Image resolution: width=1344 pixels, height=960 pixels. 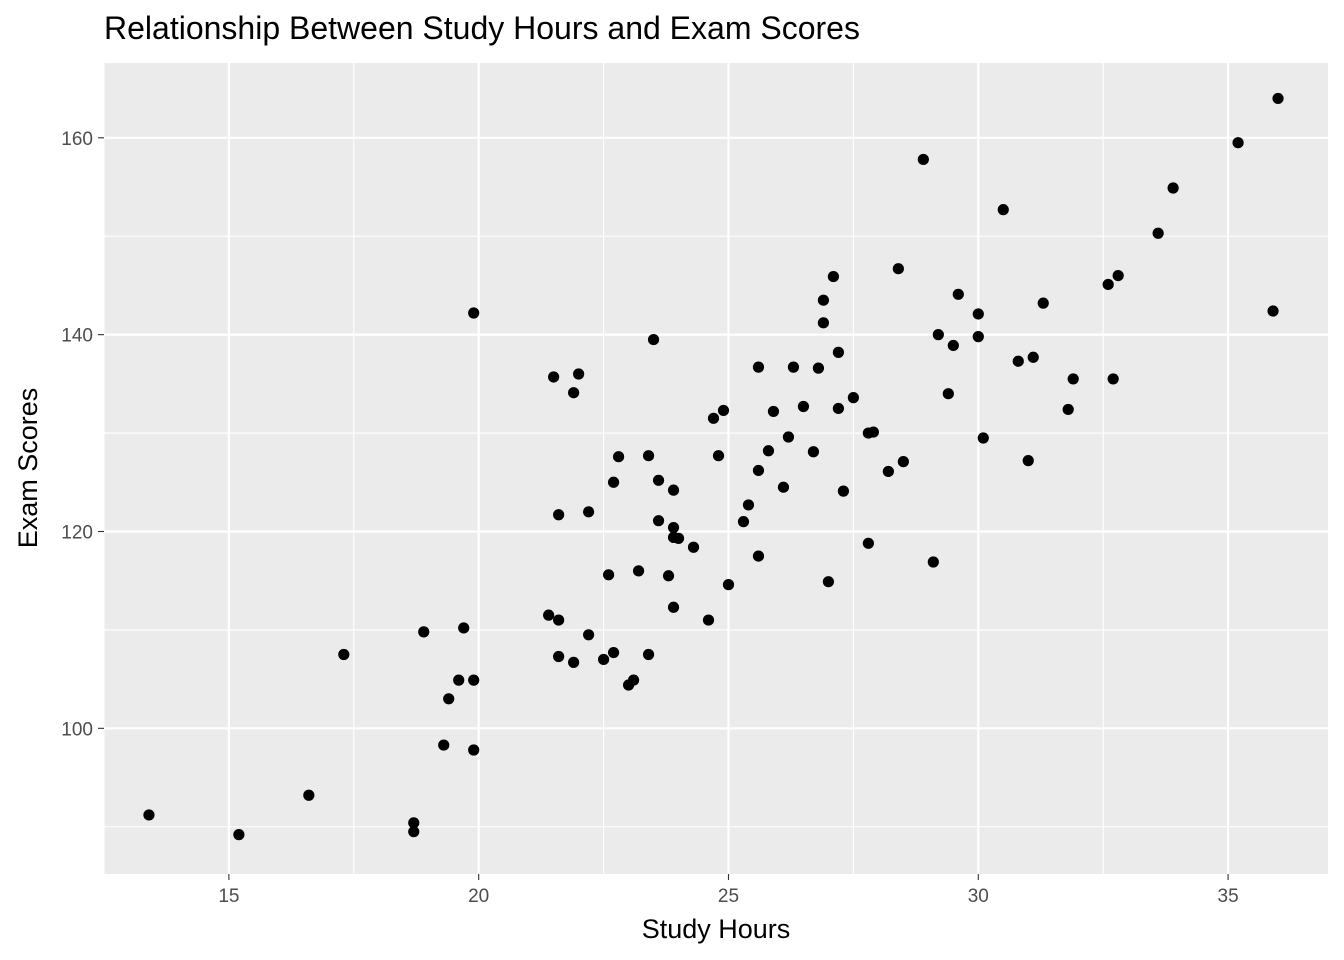 I want to click on x-tick-label: 15, so click(x=228, y=896).